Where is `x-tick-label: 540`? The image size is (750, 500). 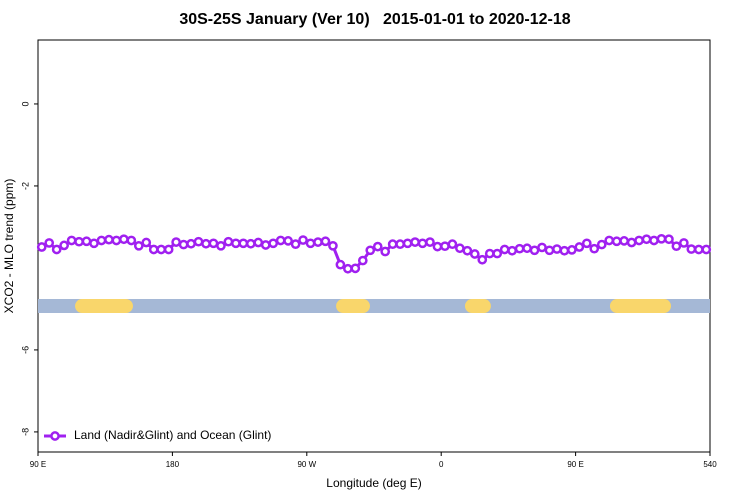
x-tick-label: 540 is located at coordinates (710, 464).